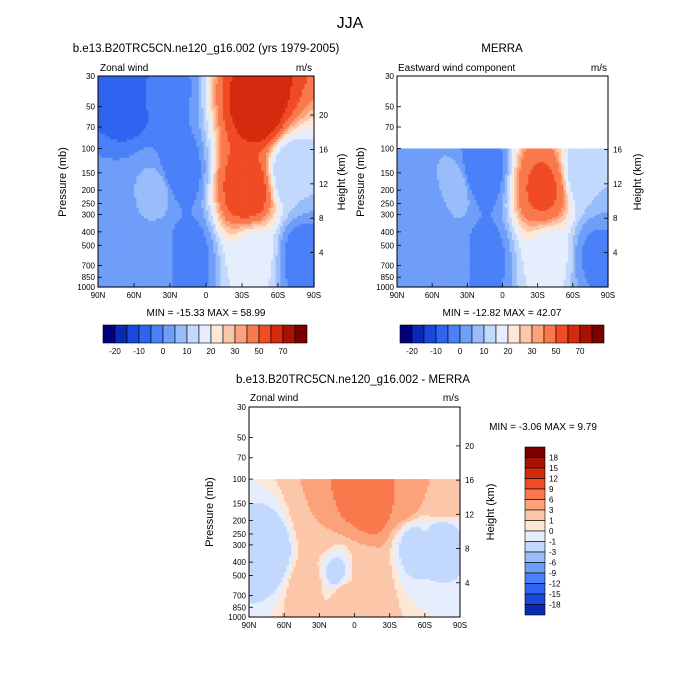 This screenshot has width=700, height=700. I want to click on panel-model-left-string: Zonal wind, so click(124, 68).